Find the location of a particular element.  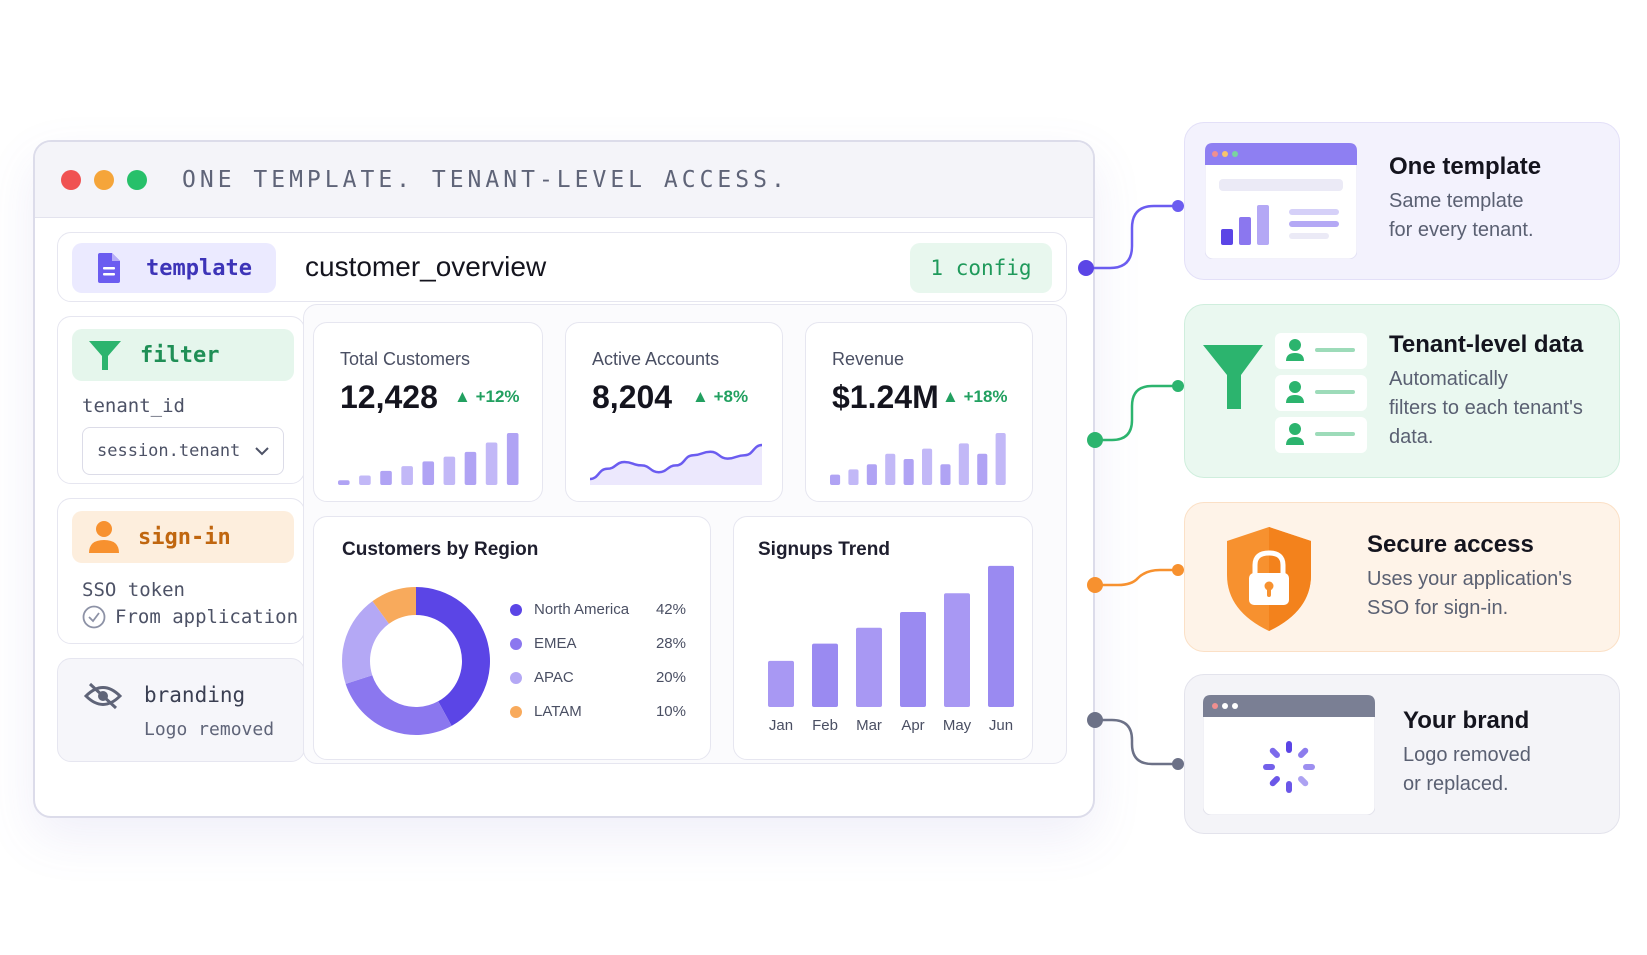

minimize-window-button is located at coordinates (104, 179).